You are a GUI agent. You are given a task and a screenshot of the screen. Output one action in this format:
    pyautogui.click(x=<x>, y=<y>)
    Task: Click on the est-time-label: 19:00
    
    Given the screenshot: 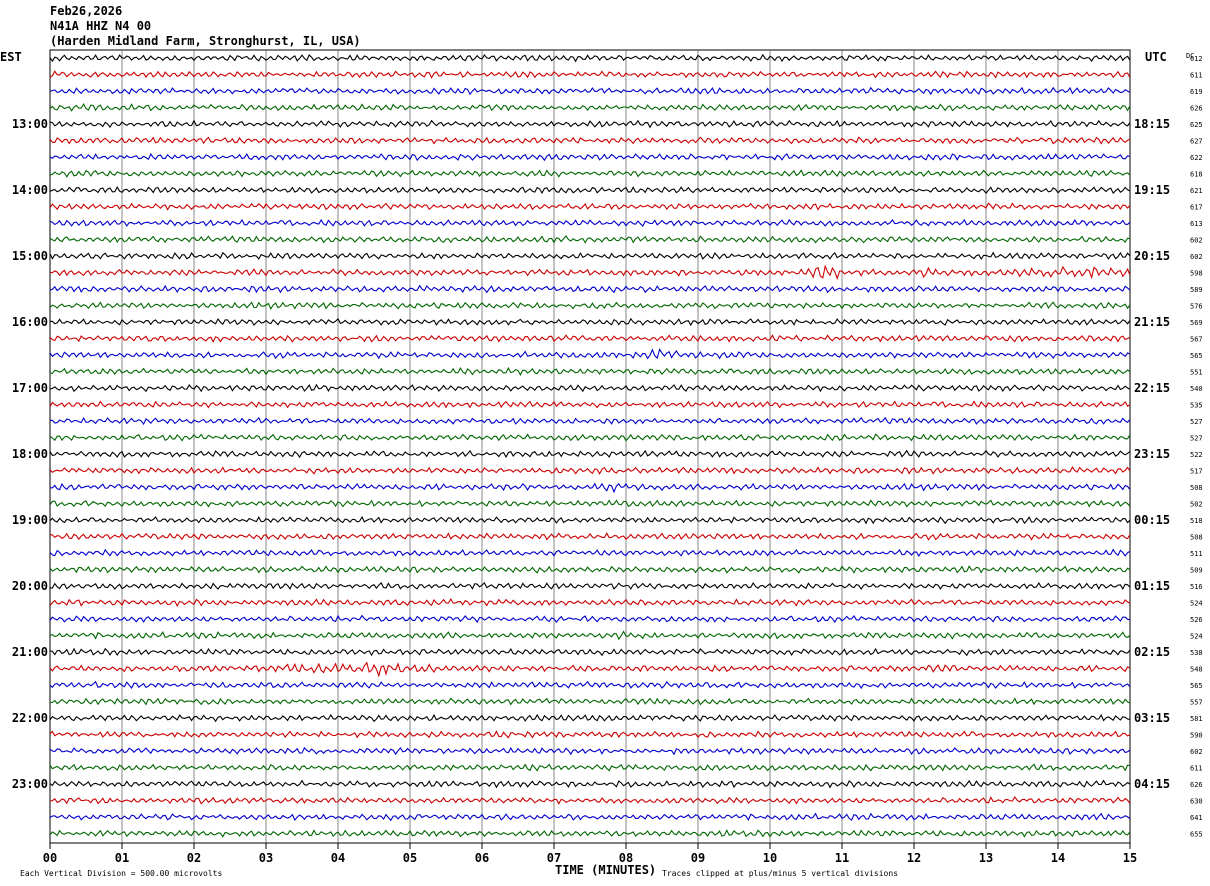 What is the action you would take?
    pyautogui.click(x=30, y=520)
    